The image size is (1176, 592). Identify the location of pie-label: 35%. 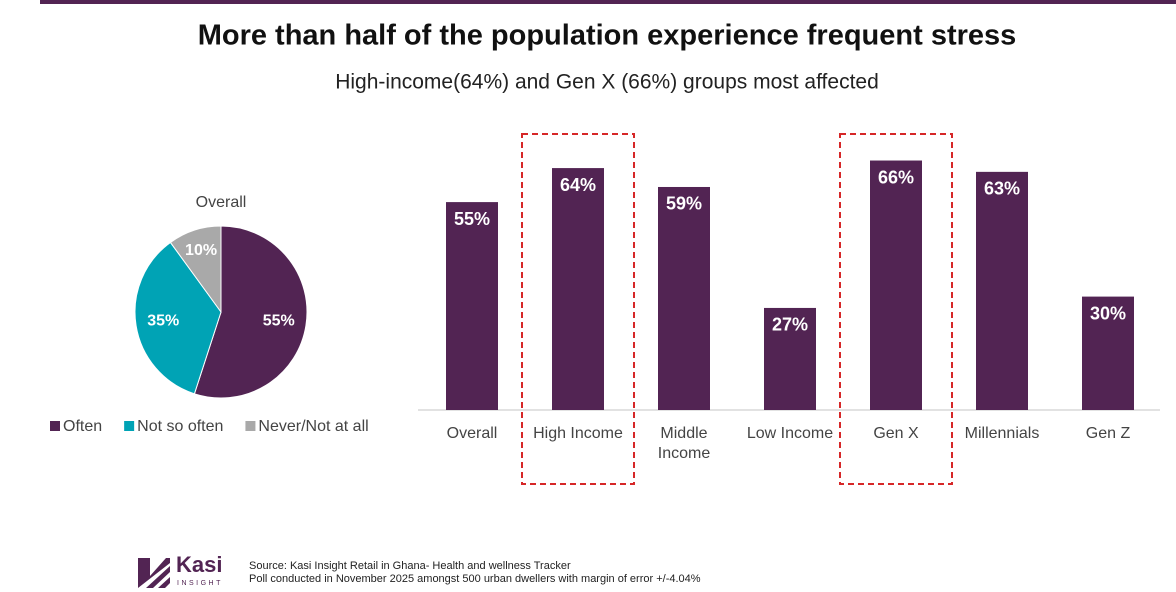
(163, 320).